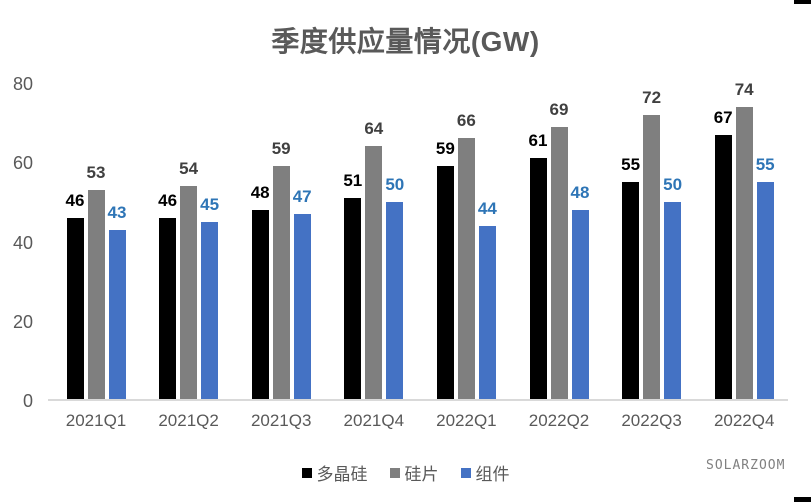 The height and width of the screenshot is (502, 811). What do you see at coordinates (652, 97) in the screenshot?
I see `bar-value-label: 72` at bounding box center [652, 97].